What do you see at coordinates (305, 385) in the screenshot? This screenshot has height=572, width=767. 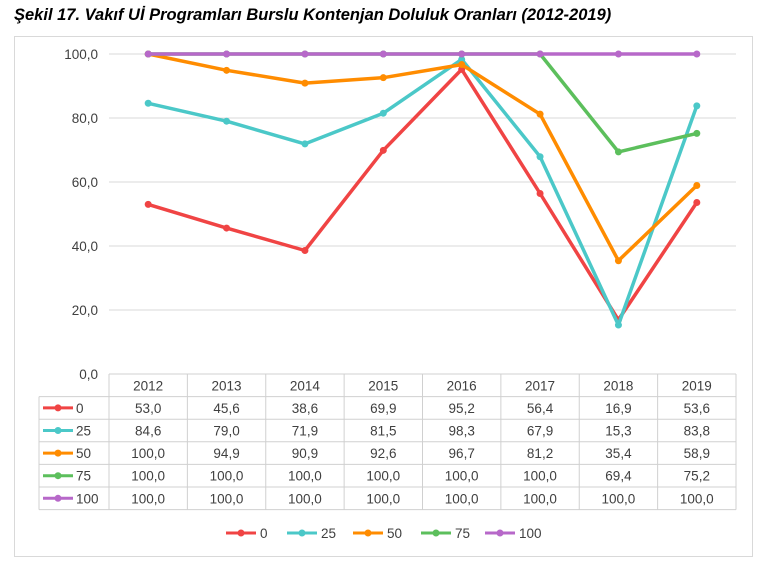 I see `x-tick-label: 2014` at bounding box center [305, 385].